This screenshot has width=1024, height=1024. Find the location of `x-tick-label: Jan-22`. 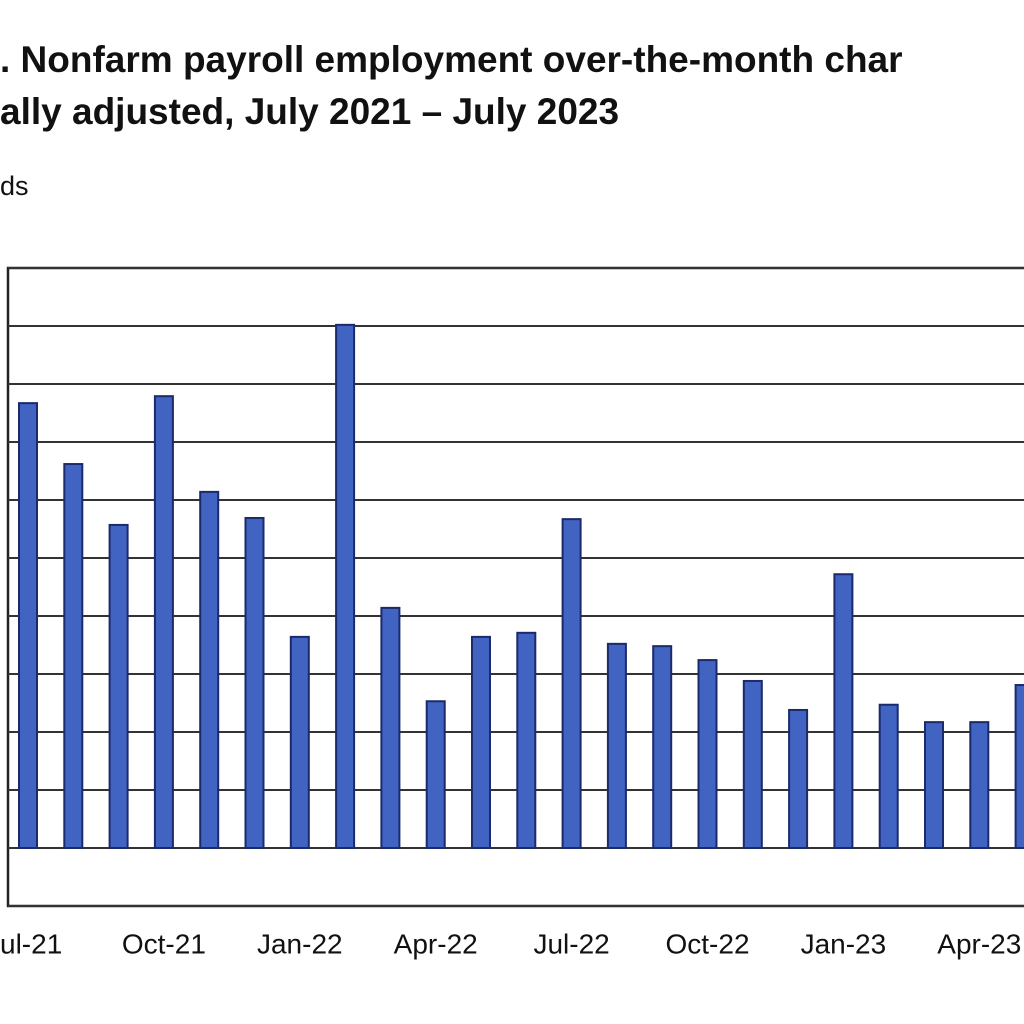

x-tick-label: Jan-22 is located at coordinates (300, 943).